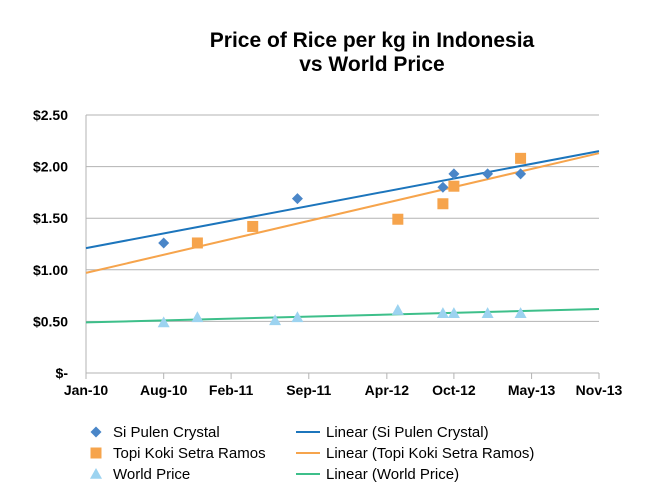 The image size is (654, 491). Describe the element at coordinates (231, 390) in the screenshot. I see `x-tick-label: Feb-11` at that location.